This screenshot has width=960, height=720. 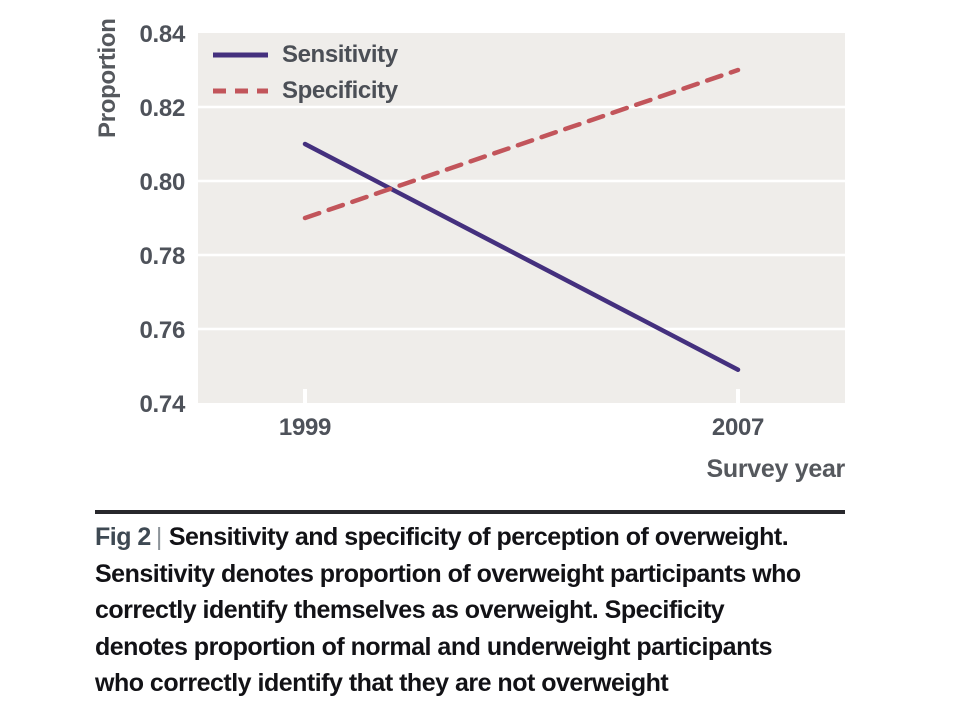 I want to click on x-tick-label: 2007, so click(x=738, y=427).